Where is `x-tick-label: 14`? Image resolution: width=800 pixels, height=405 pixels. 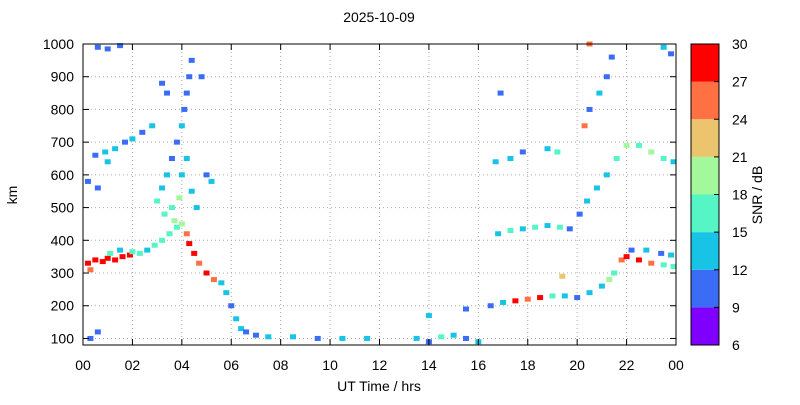
x-tick-label: 14 is located at coordinates (429, 365).